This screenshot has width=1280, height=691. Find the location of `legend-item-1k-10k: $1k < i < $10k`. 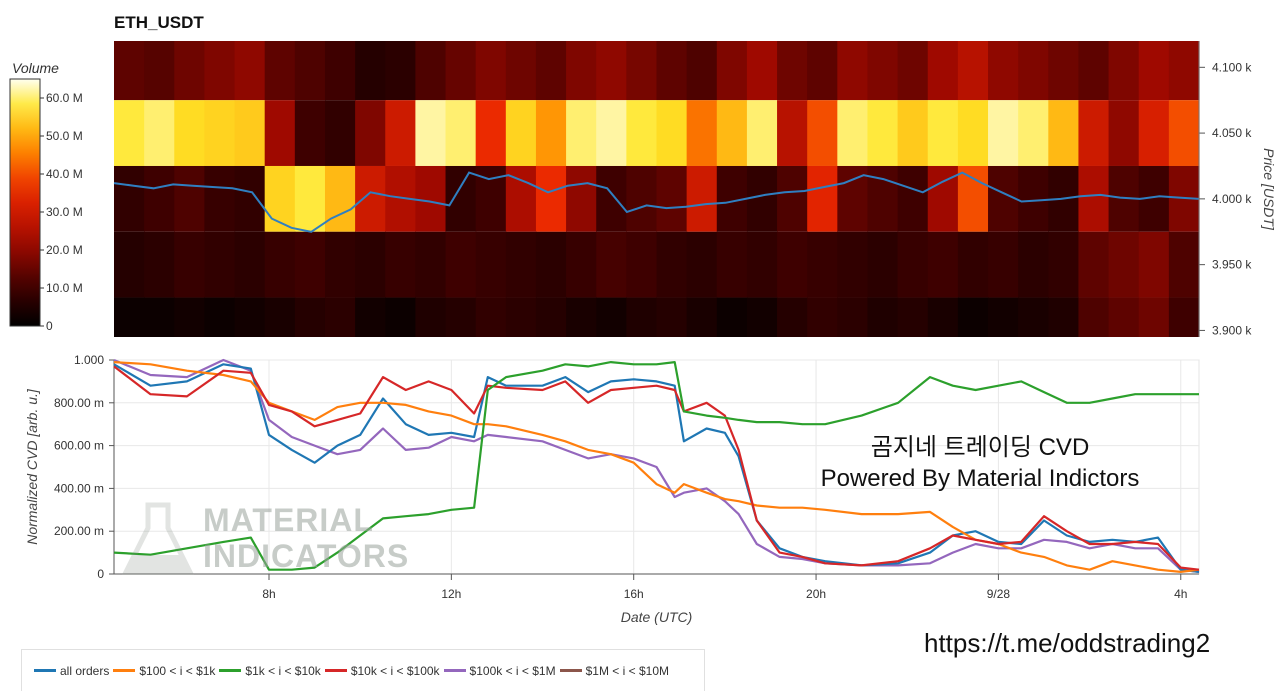

legend-item-1k-10k: $1k < i < $10k is located at coordinates (270, 671).